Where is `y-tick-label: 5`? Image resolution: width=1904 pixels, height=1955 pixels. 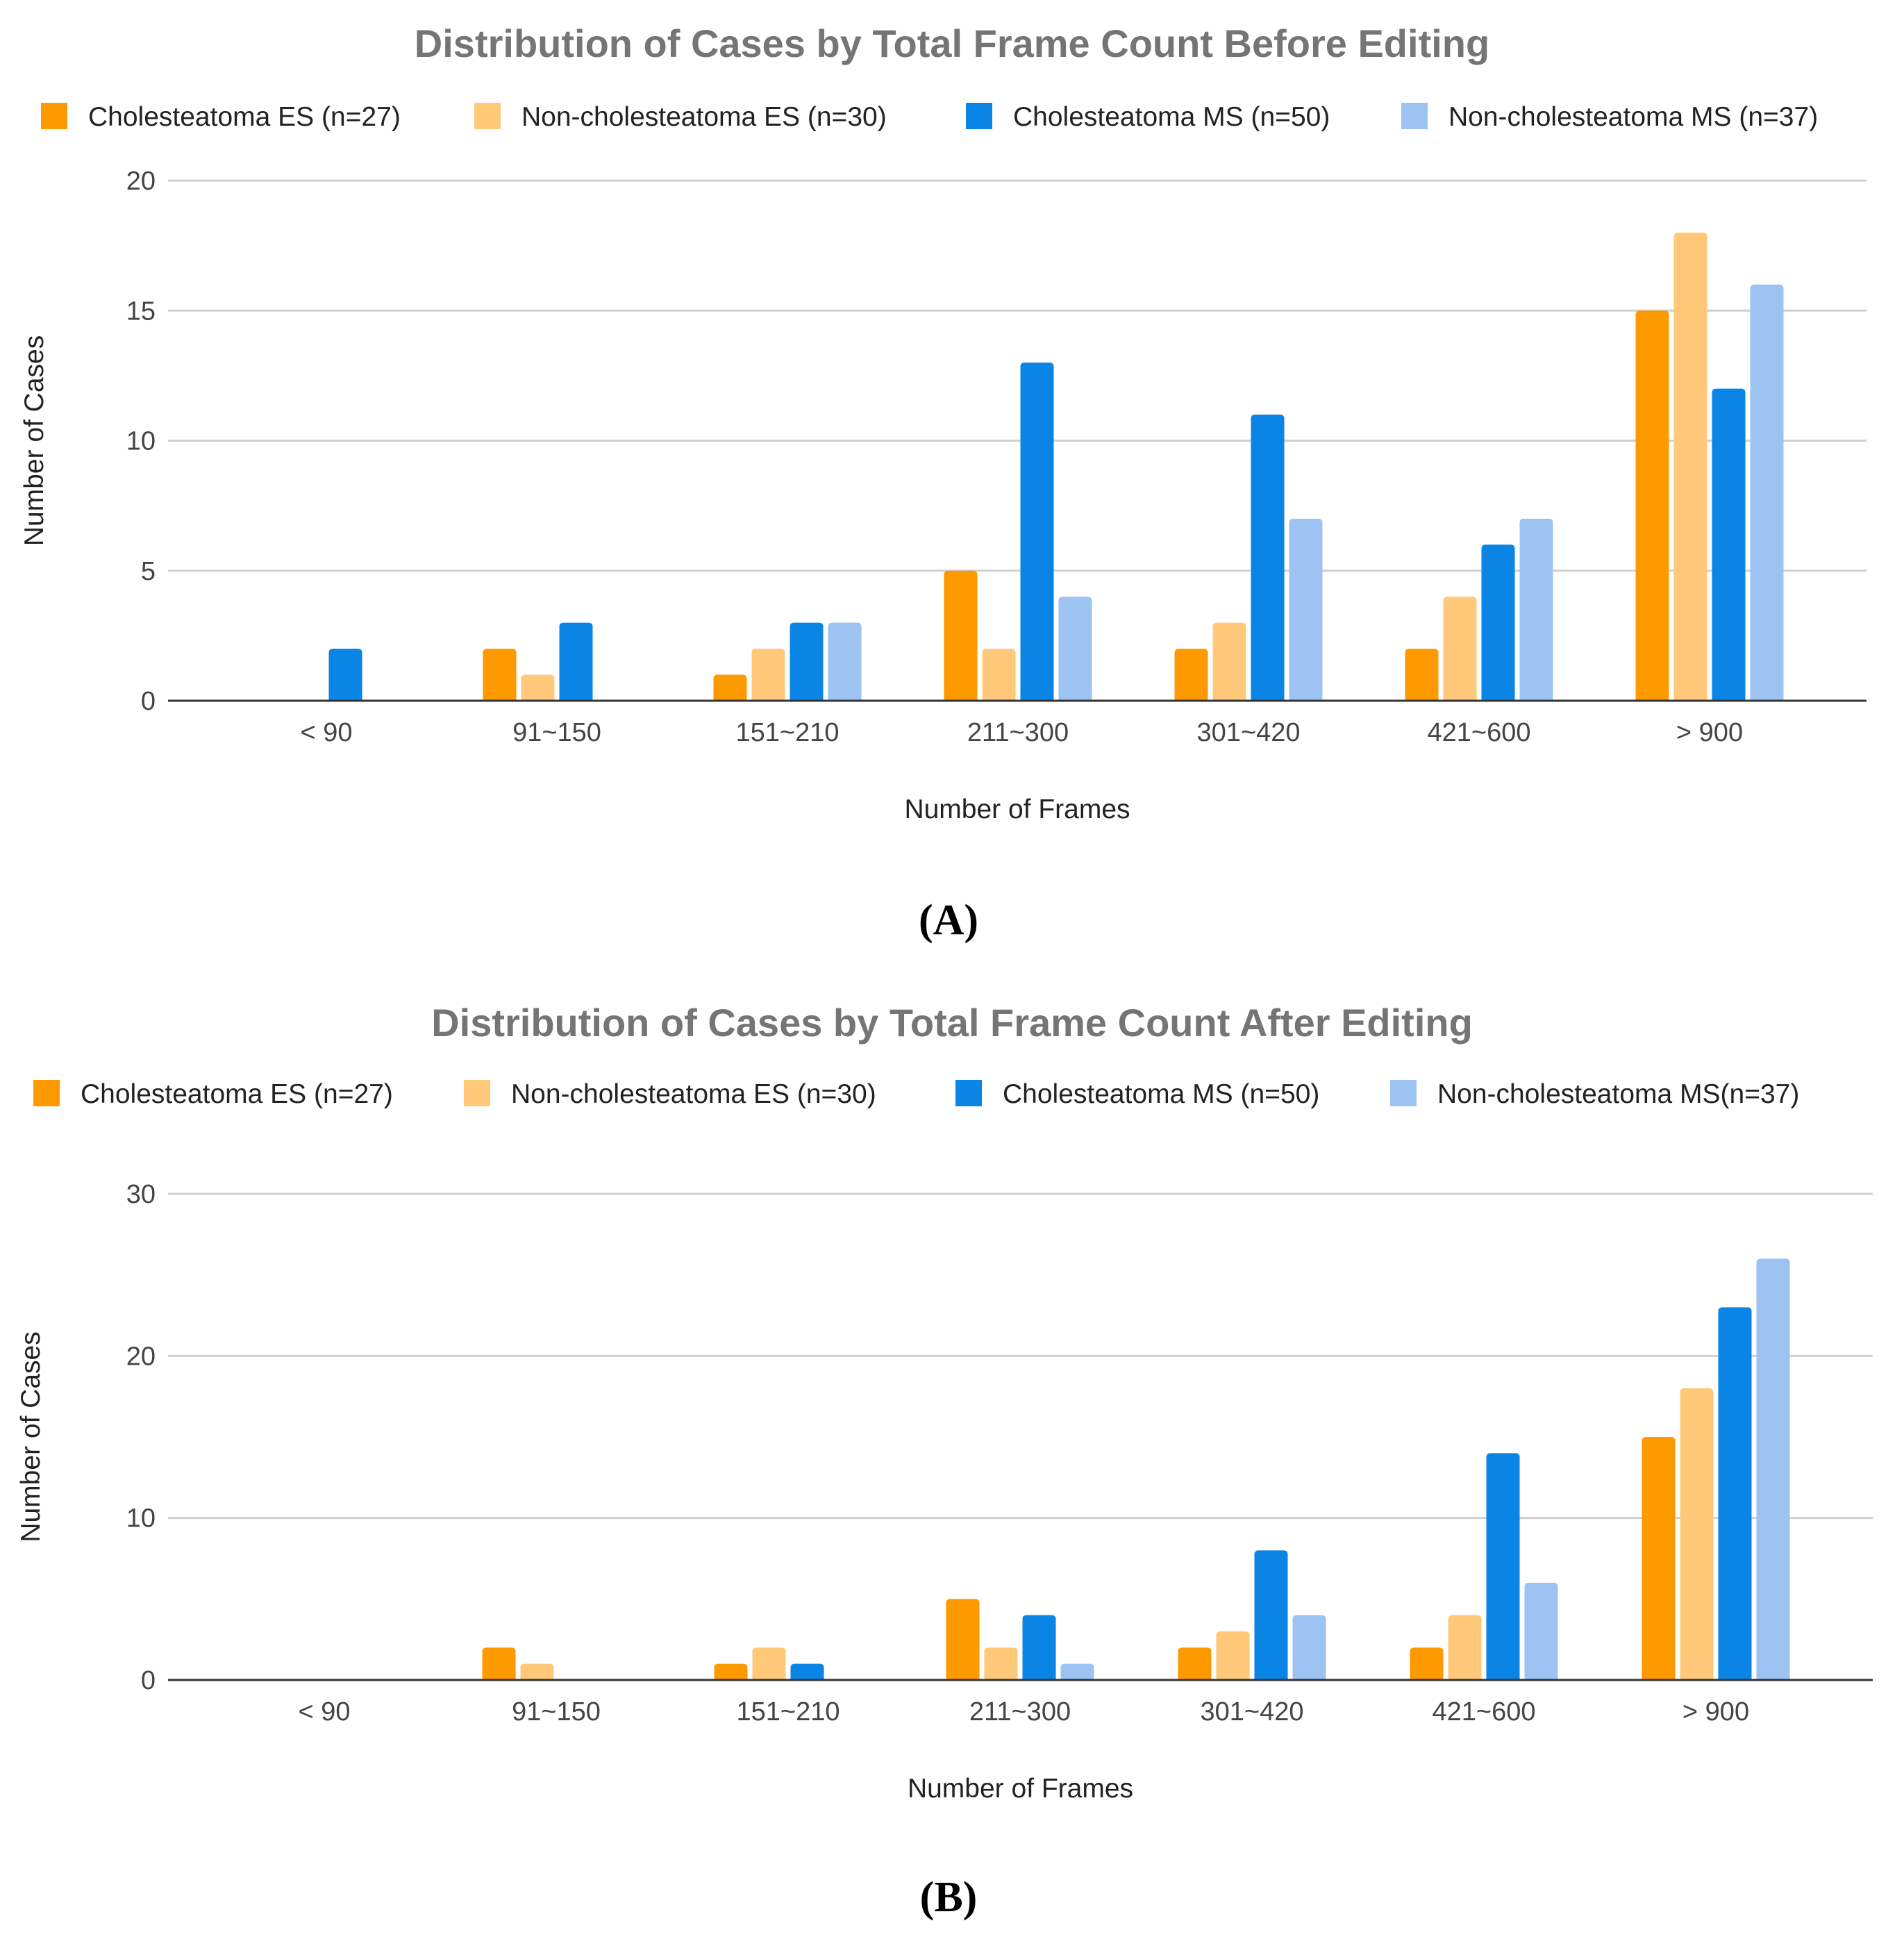
y-tick-label: 5 is located at coordinates (148, 571).